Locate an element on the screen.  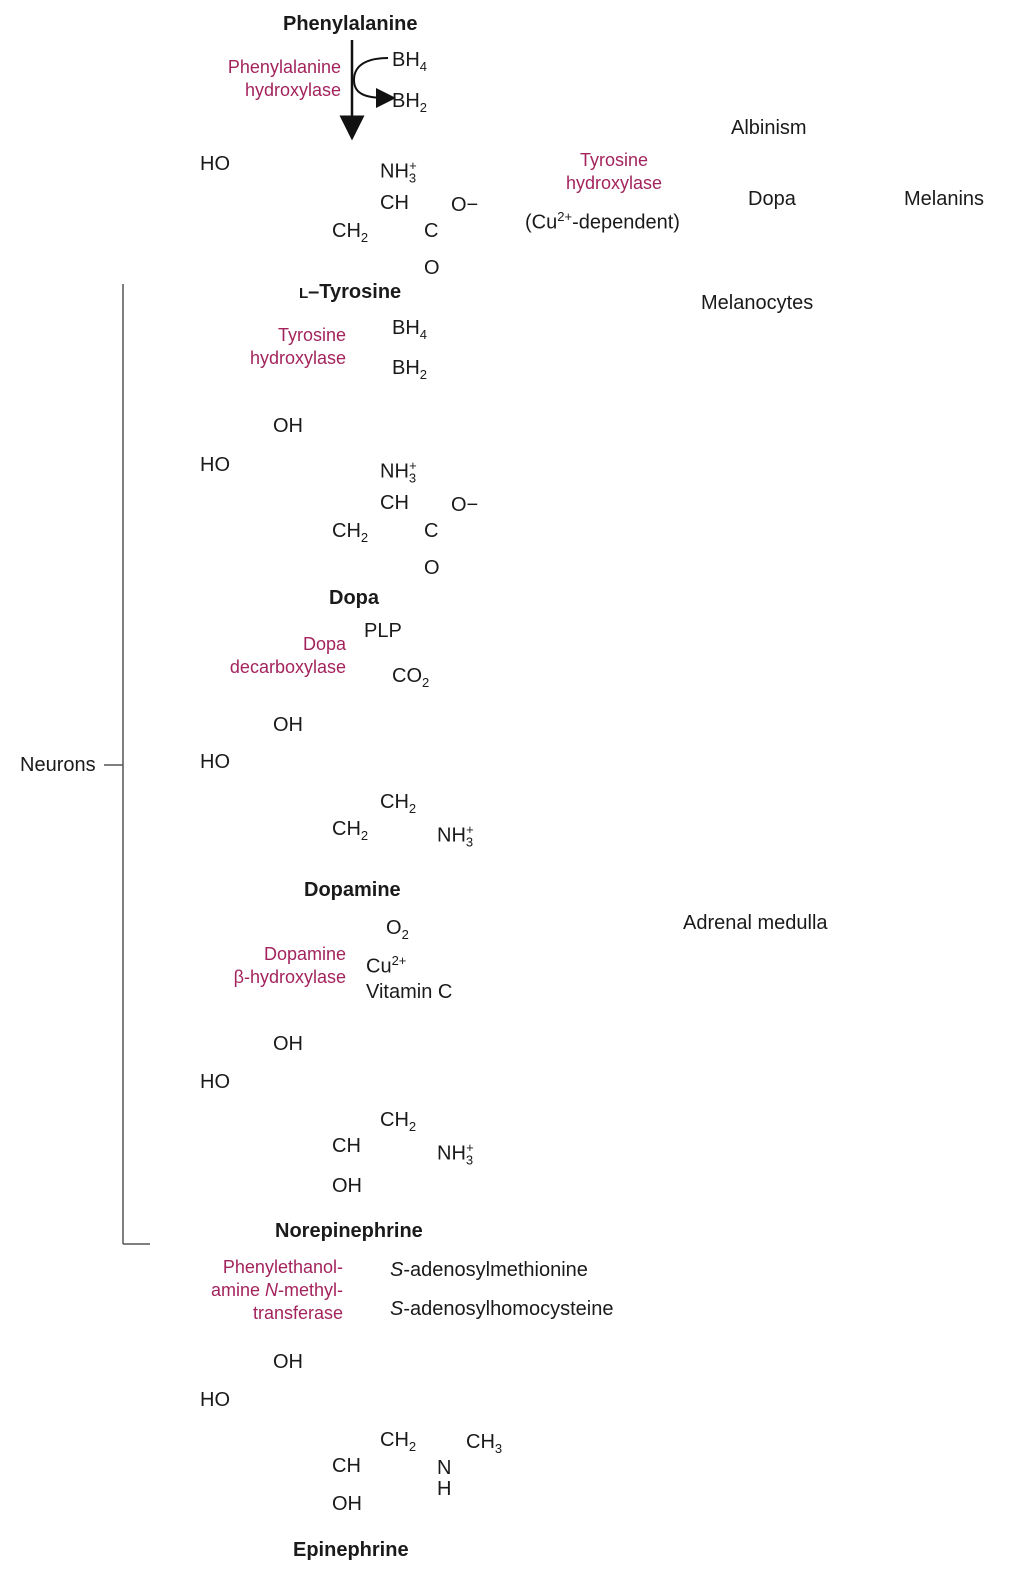
compound-norepinephrine: Norepinephrine is located at coordinates (349, 1231).